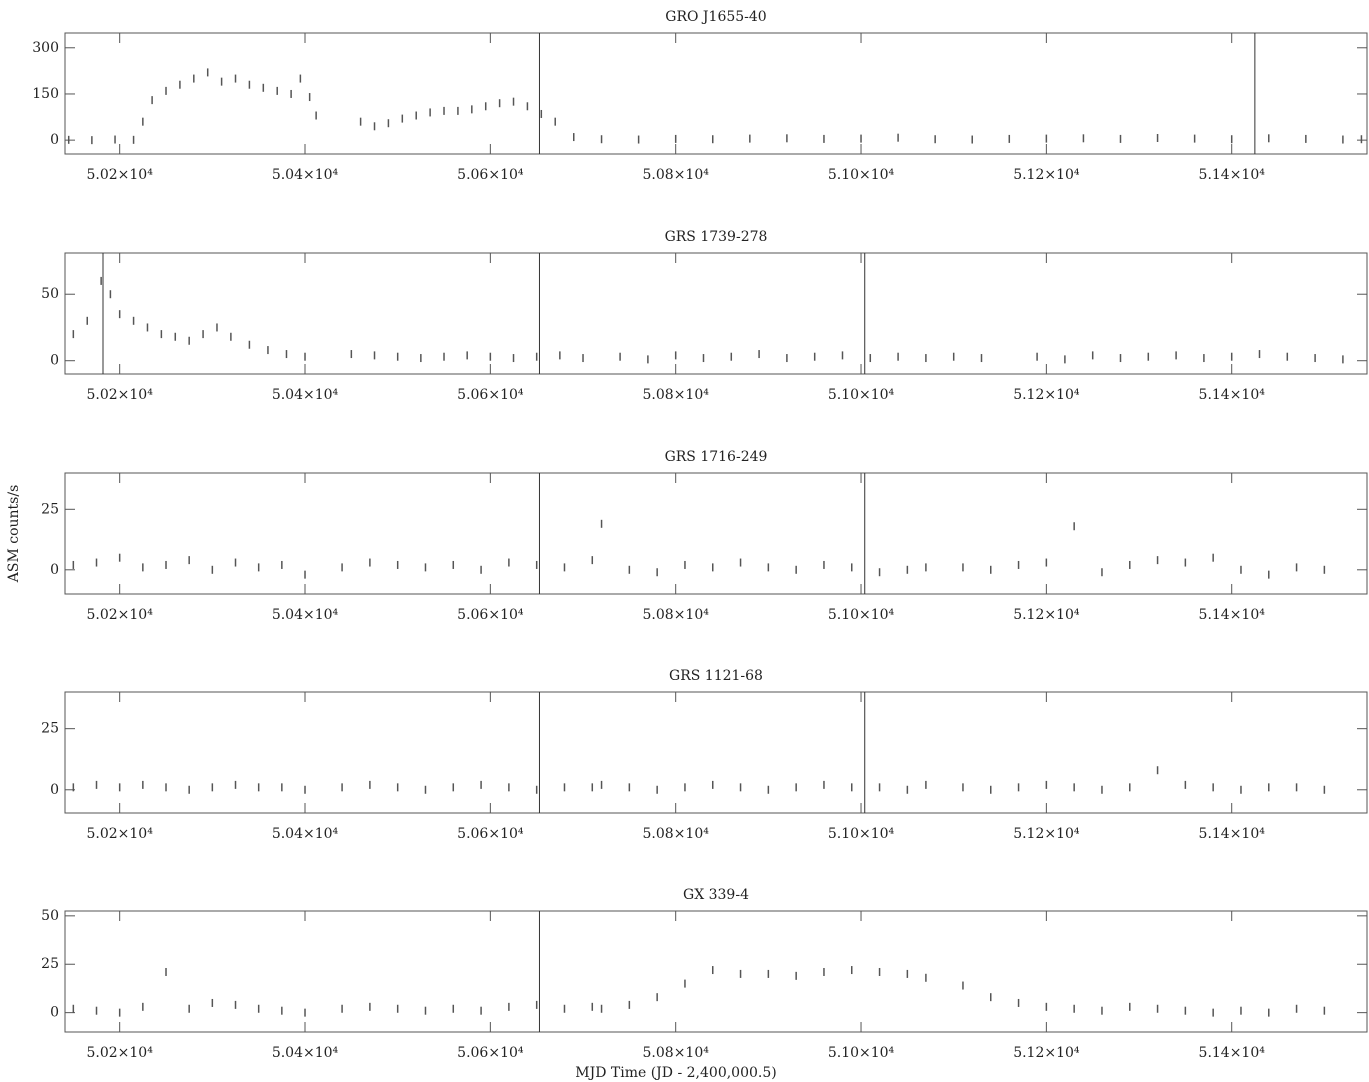  I want to click on x-axis-label: MJD Time (JD - 2,400,000.5), so click(675, 1073).